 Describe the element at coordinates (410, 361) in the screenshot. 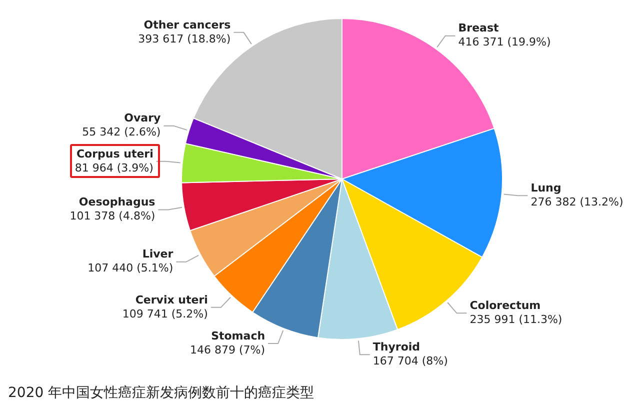

I see `data-label: 167 704 (8%)` at that location.